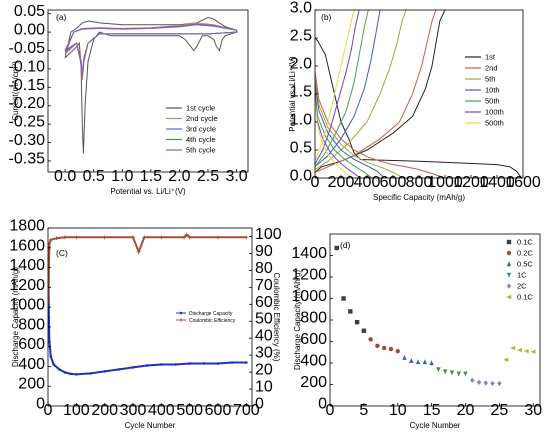  Describe the element at coordinates (31, 324) in the screenshot. I see `y-tick-label-c: 800` at that location.